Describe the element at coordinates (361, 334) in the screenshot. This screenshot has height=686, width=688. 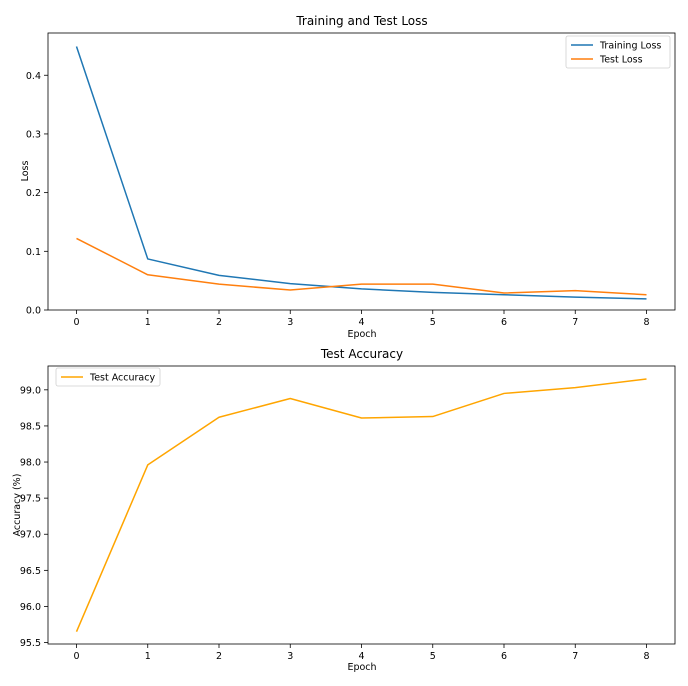
I see `loss-x-axis-label: Epoch` at that location.